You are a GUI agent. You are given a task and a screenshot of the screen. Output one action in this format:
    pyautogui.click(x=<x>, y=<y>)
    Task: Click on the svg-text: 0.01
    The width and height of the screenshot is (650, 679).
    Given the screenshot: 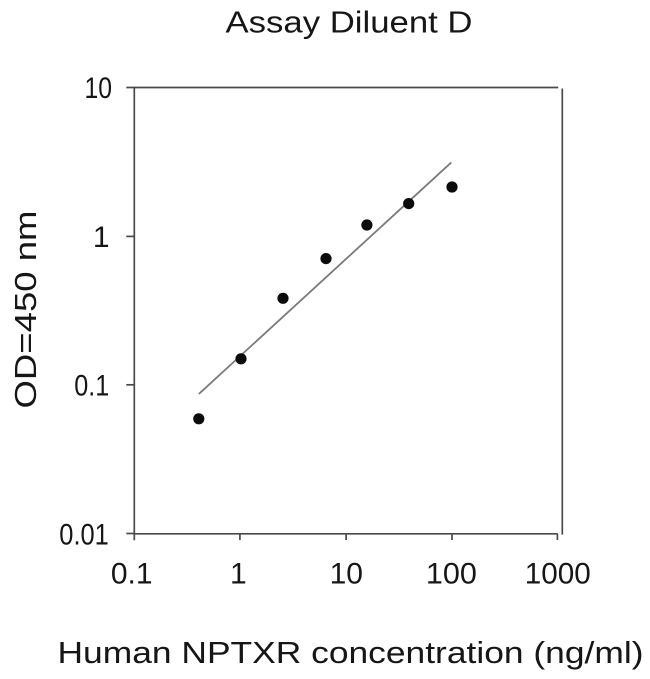 What is the action you would take?
    pyautogui.click(x=84, y=534)
    